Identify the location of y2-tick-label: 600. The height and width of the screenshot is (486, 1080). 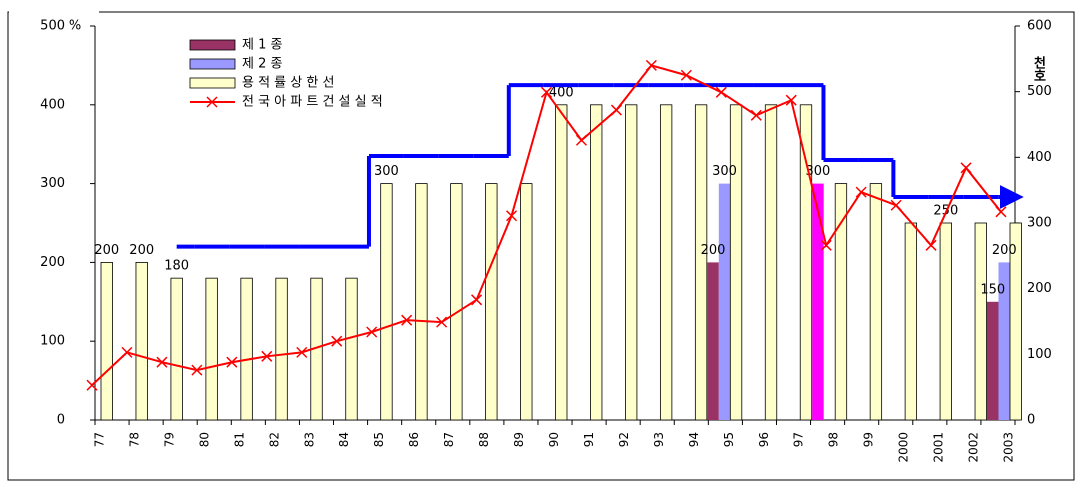
(1039, 26).